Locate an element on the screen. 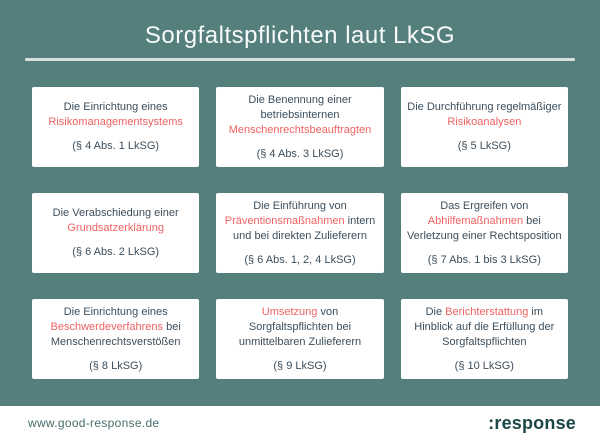  card-highlight-text: Menschenrechtsbeauftragten is located at coordinates (300, 129).